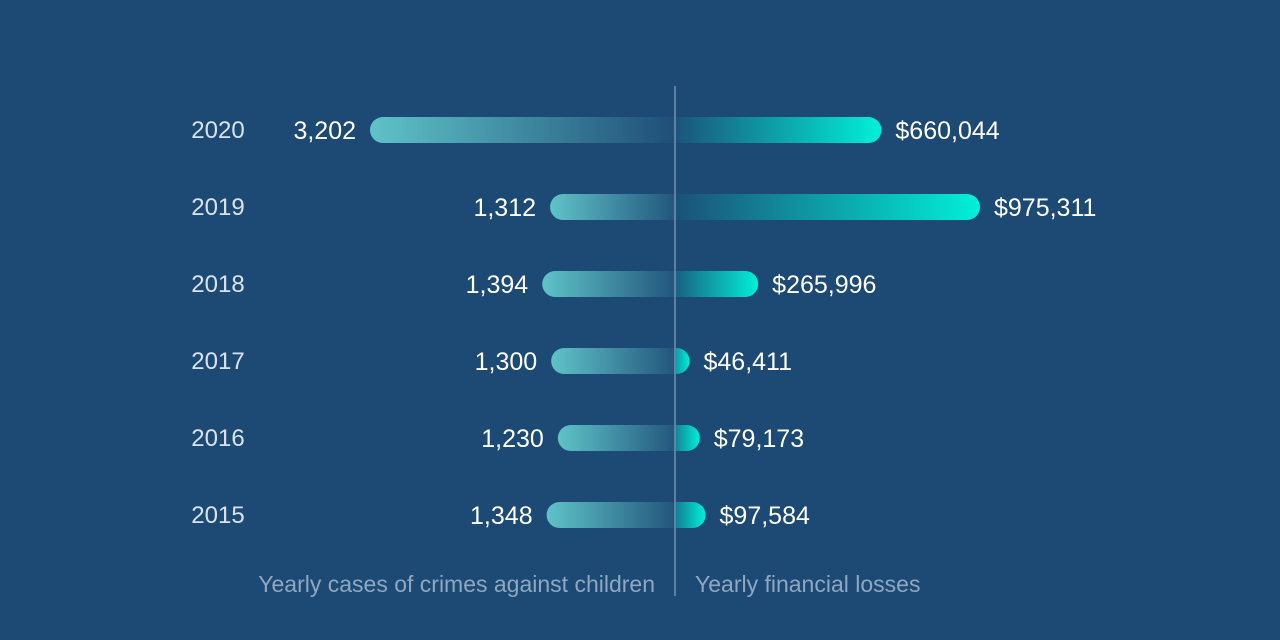 This screenshot has height=640, width=1280. Describe the element at coordinates (748, 362) in the screenshot. I see `losses-value-label: $46,411` at that location.